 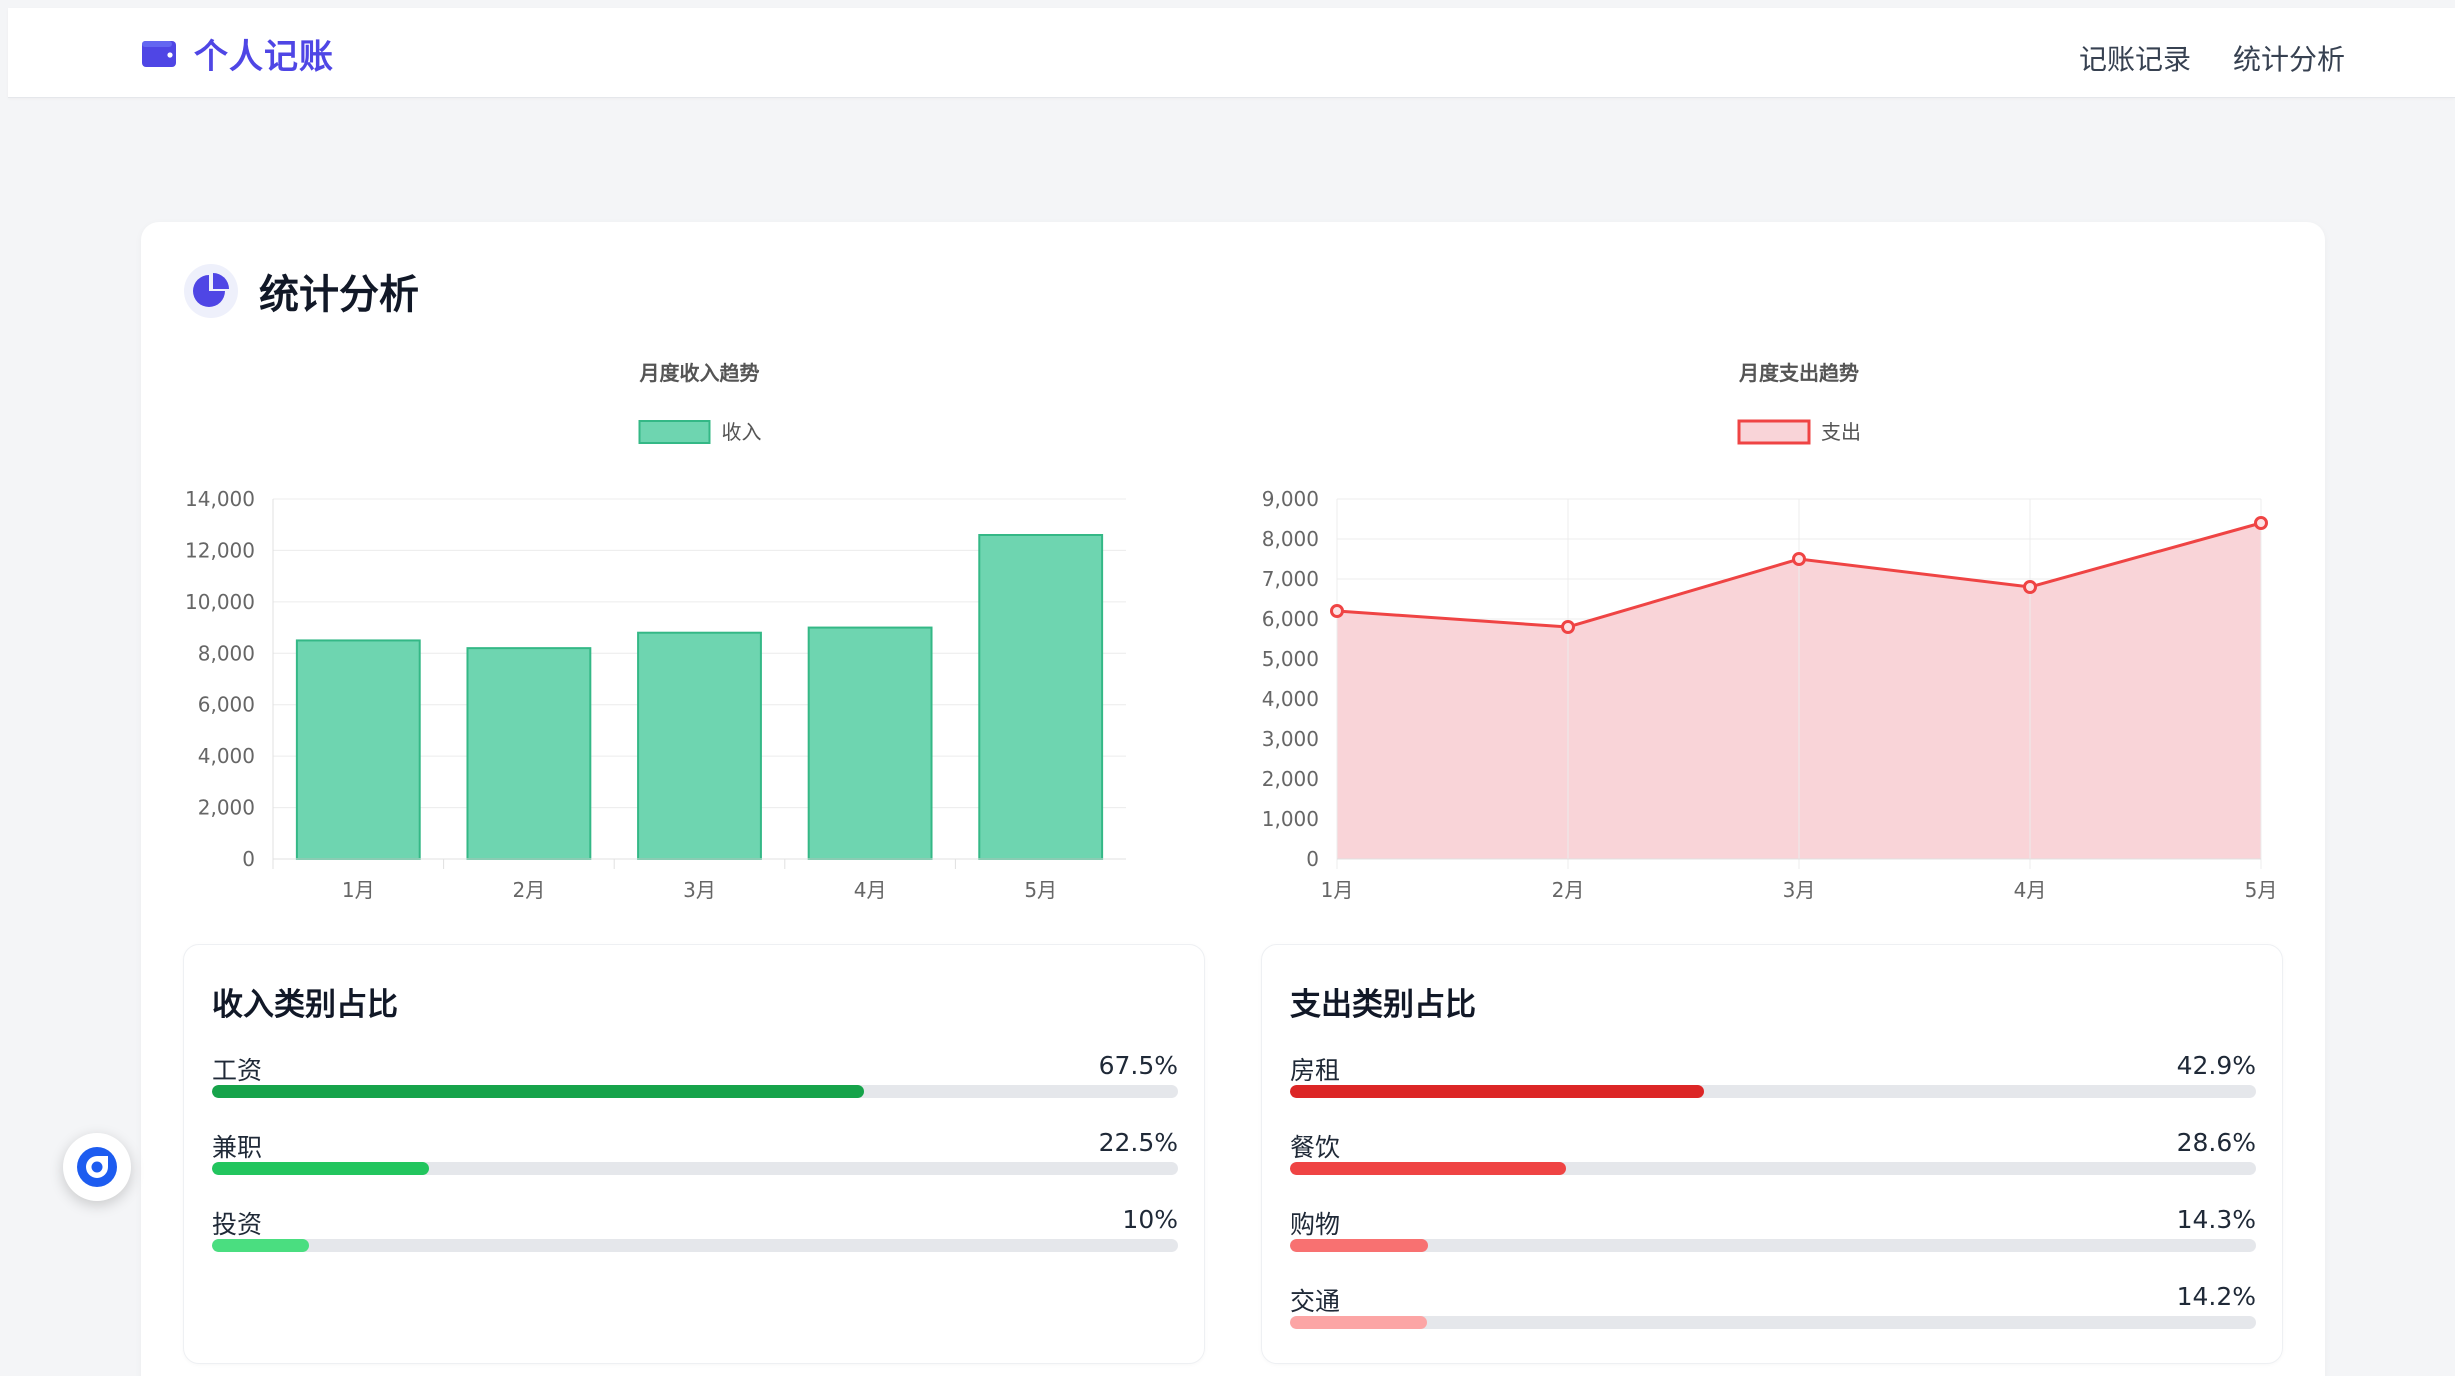 What do you see at coordinates (339, 295) in the screenshot?
I see `section-title: 统计分析` at bounding box center [339, 295].